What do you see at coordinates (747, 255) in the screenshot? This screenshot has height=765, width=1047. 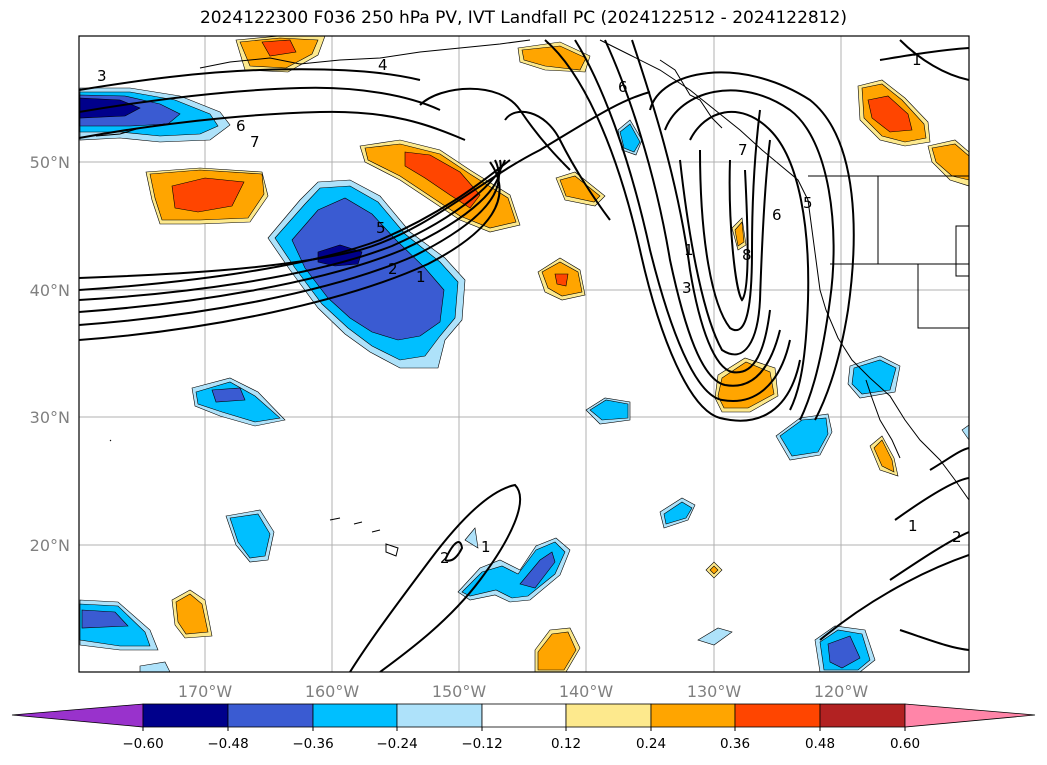 I see `contour-label: 8` at bounding box center [747, 255].